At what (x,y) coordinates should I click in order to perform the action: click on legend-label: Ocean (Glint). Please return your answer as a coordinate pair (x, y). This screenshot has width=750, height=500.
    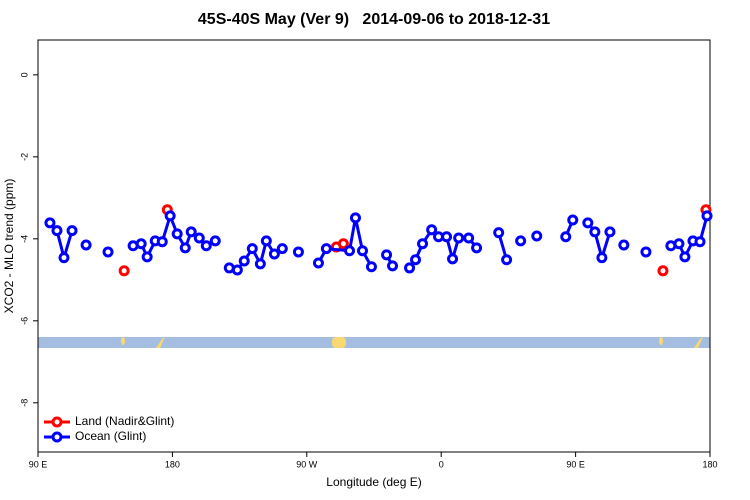
    Looking at the image, I should click on (110, 436).